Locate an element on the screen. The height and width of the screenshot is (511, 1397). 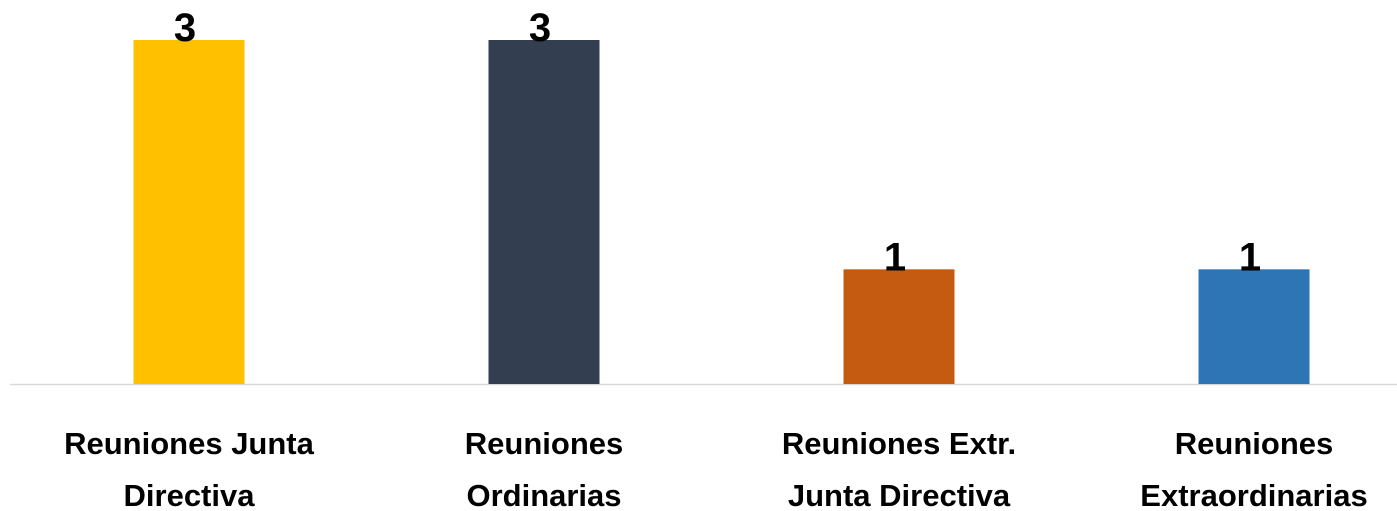
x-tick-label: Reuniones Junta Directiva is located at coordinates (189, 468).